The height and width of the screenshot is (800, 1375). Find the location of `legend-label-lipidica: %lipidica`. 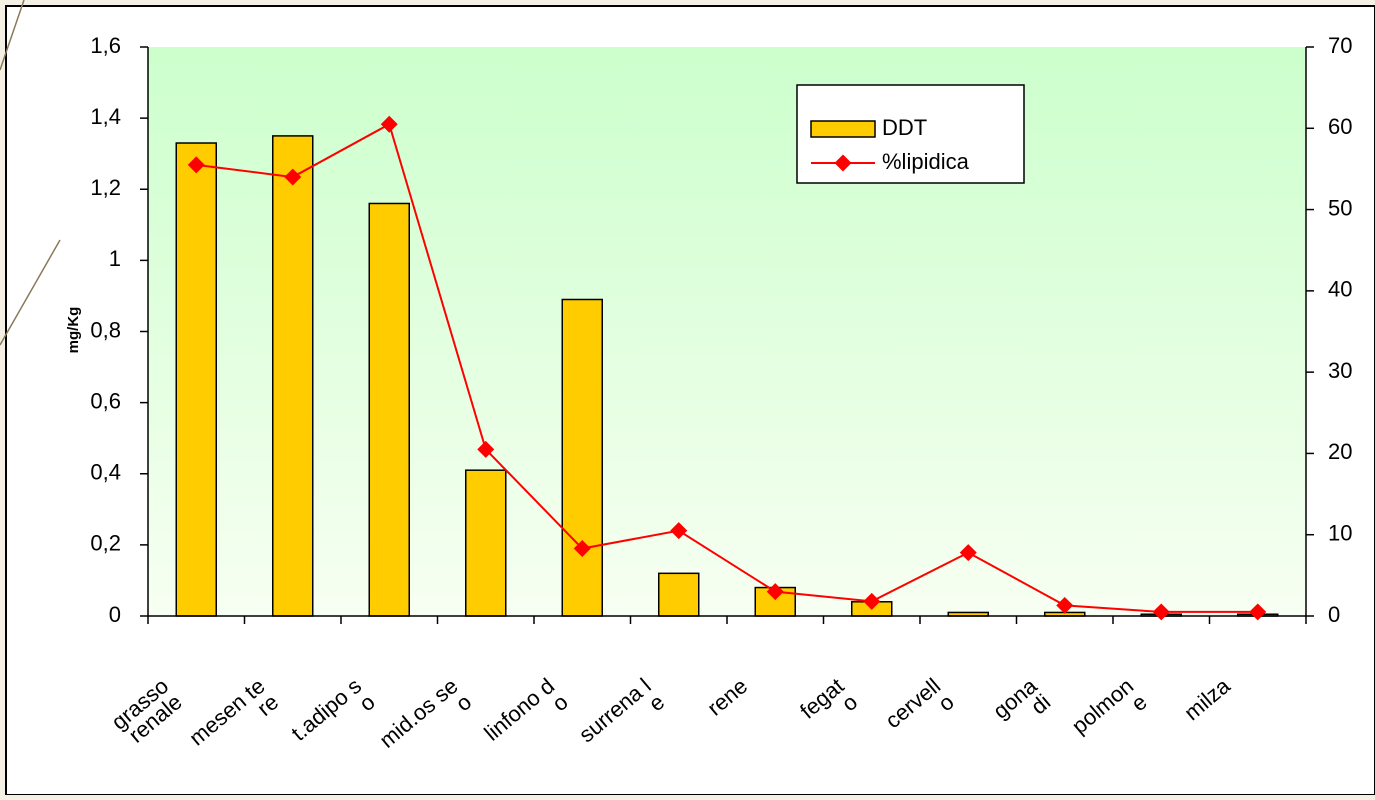

legend-label-lipidica: %lipidica is located at coordinates (926, 161).